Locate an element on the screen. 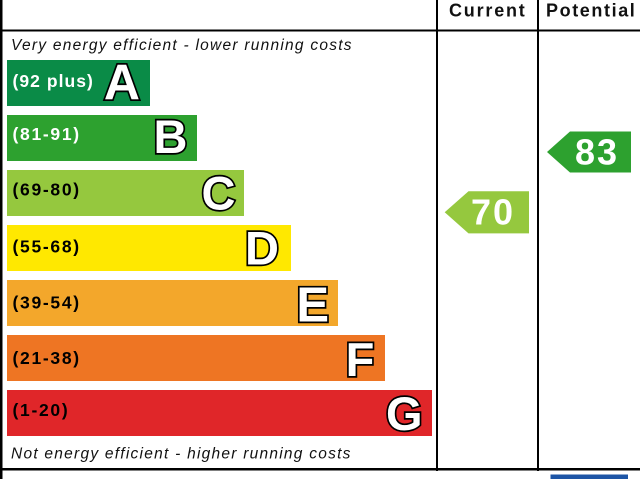  svg-text: G is located at coordinates (404, 413).